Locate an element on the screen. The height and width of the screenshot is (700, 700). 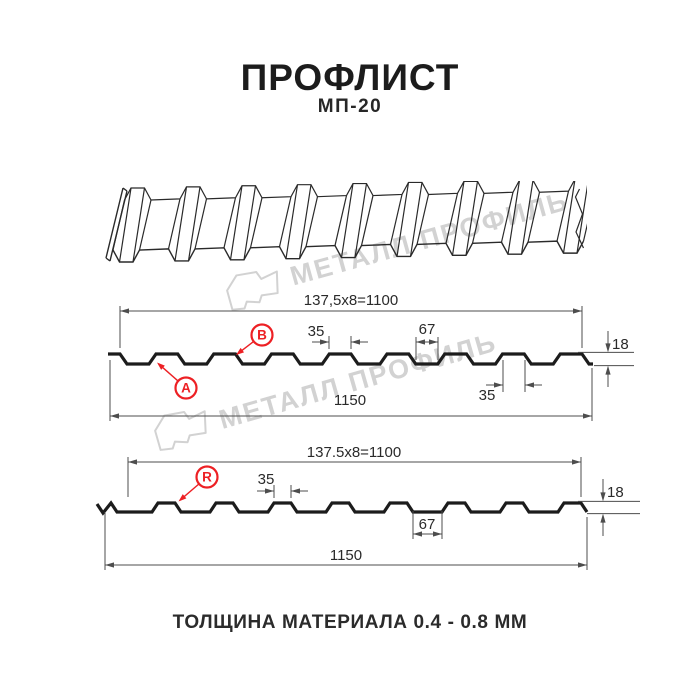
dim-label-pitch: 137,5x8=1100 is located at coordinates (351, 300).